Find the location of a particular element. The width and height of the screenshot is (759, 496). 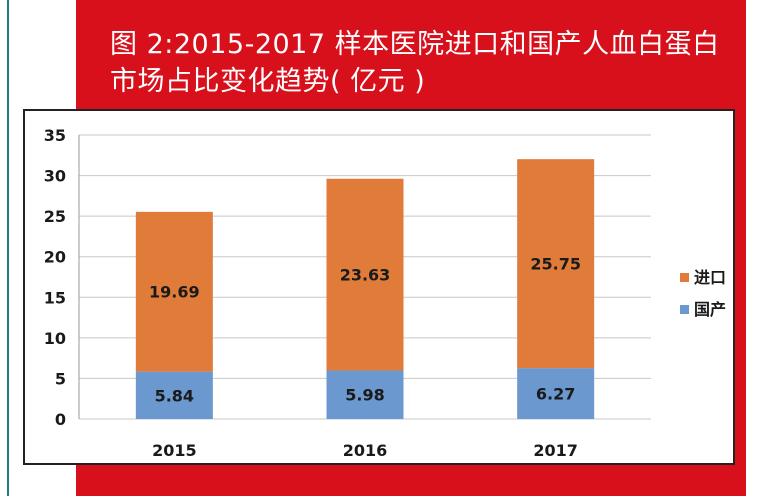

bar-domestic-2017 is located at coordinates (556, 393).